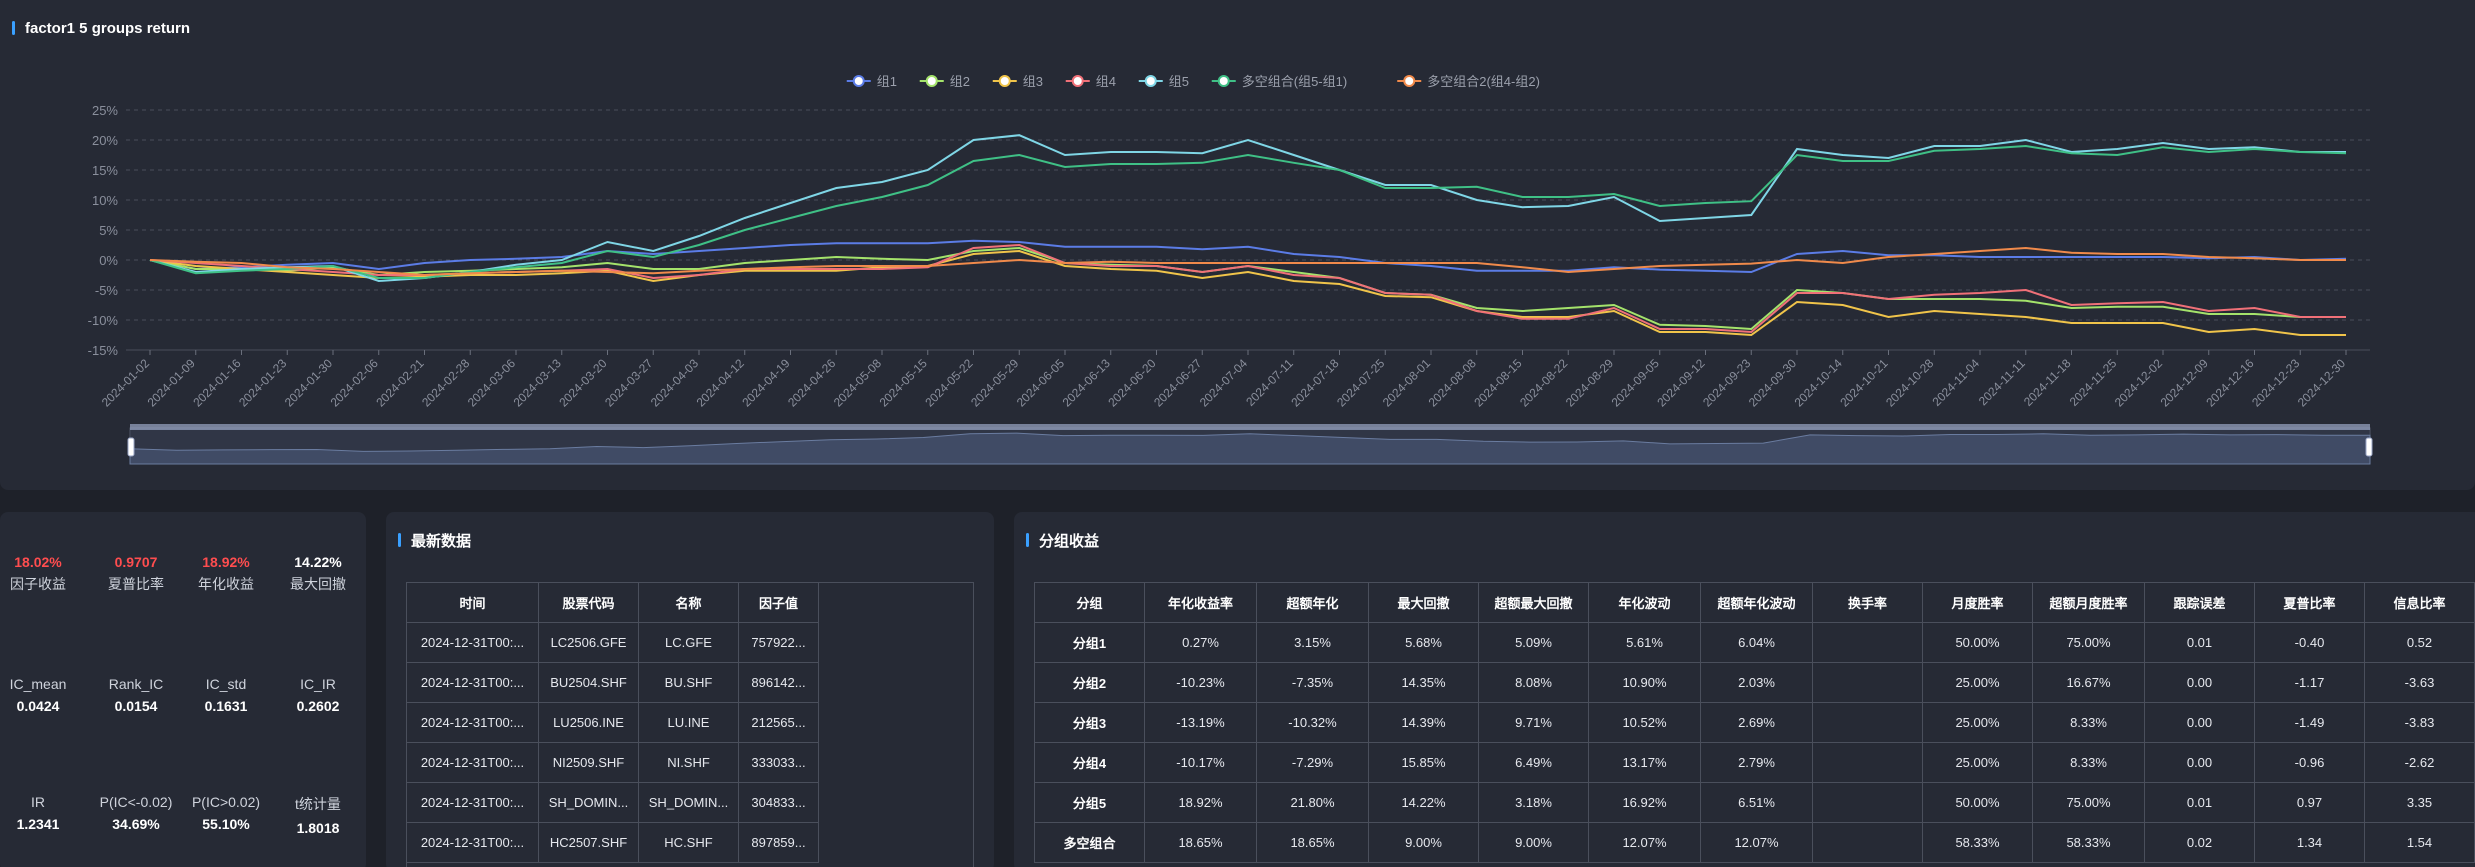  I want to click on column-header: 因子值, so click(778, 602).